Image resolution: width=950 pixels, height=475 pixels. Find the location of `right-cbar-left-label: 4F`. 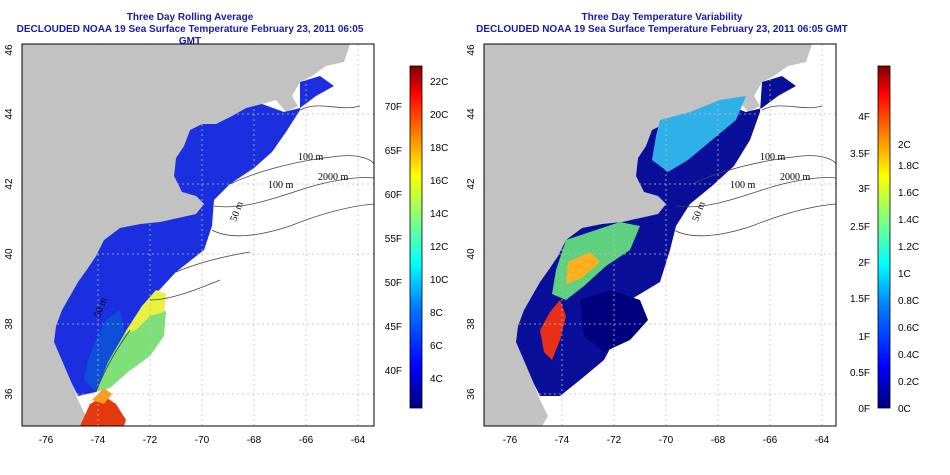

right-cbar-left-label: 4F is located at coordinates (864, 117).